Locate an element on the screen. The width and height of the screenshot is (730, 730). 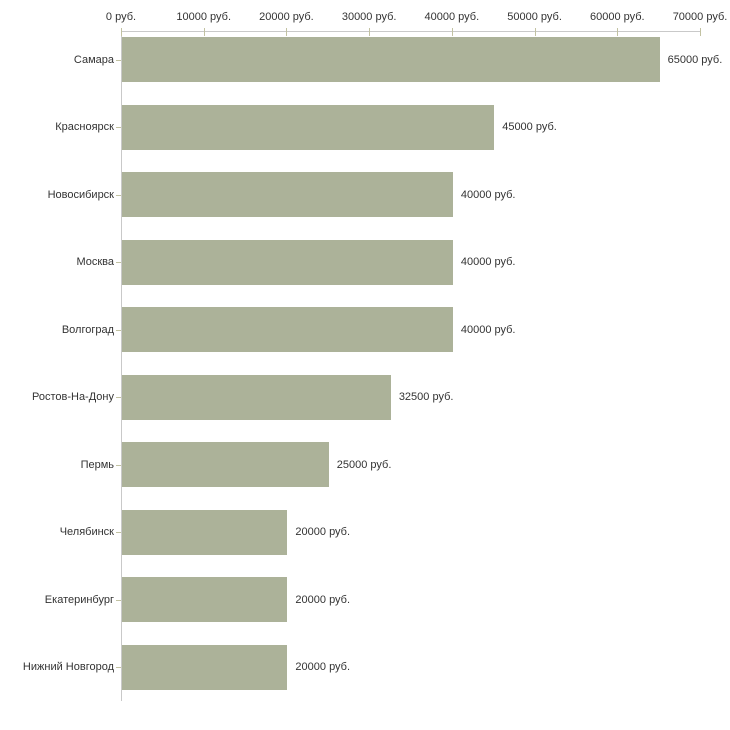
category-label: Волгоград is located at coordinates (87, 329).